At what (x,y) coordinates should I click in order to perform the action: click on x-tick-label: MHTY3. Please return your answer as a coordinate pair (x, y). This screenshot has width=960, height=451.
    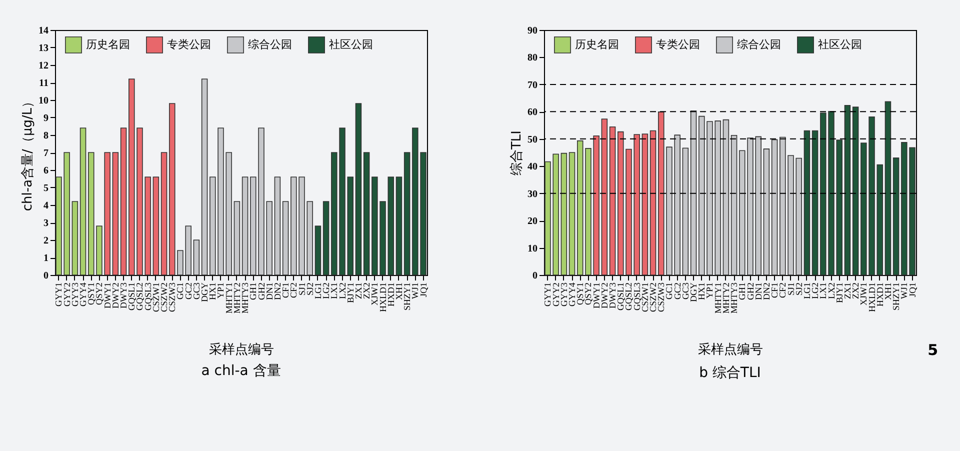
    Looking at the image, I should click on (245, 298).